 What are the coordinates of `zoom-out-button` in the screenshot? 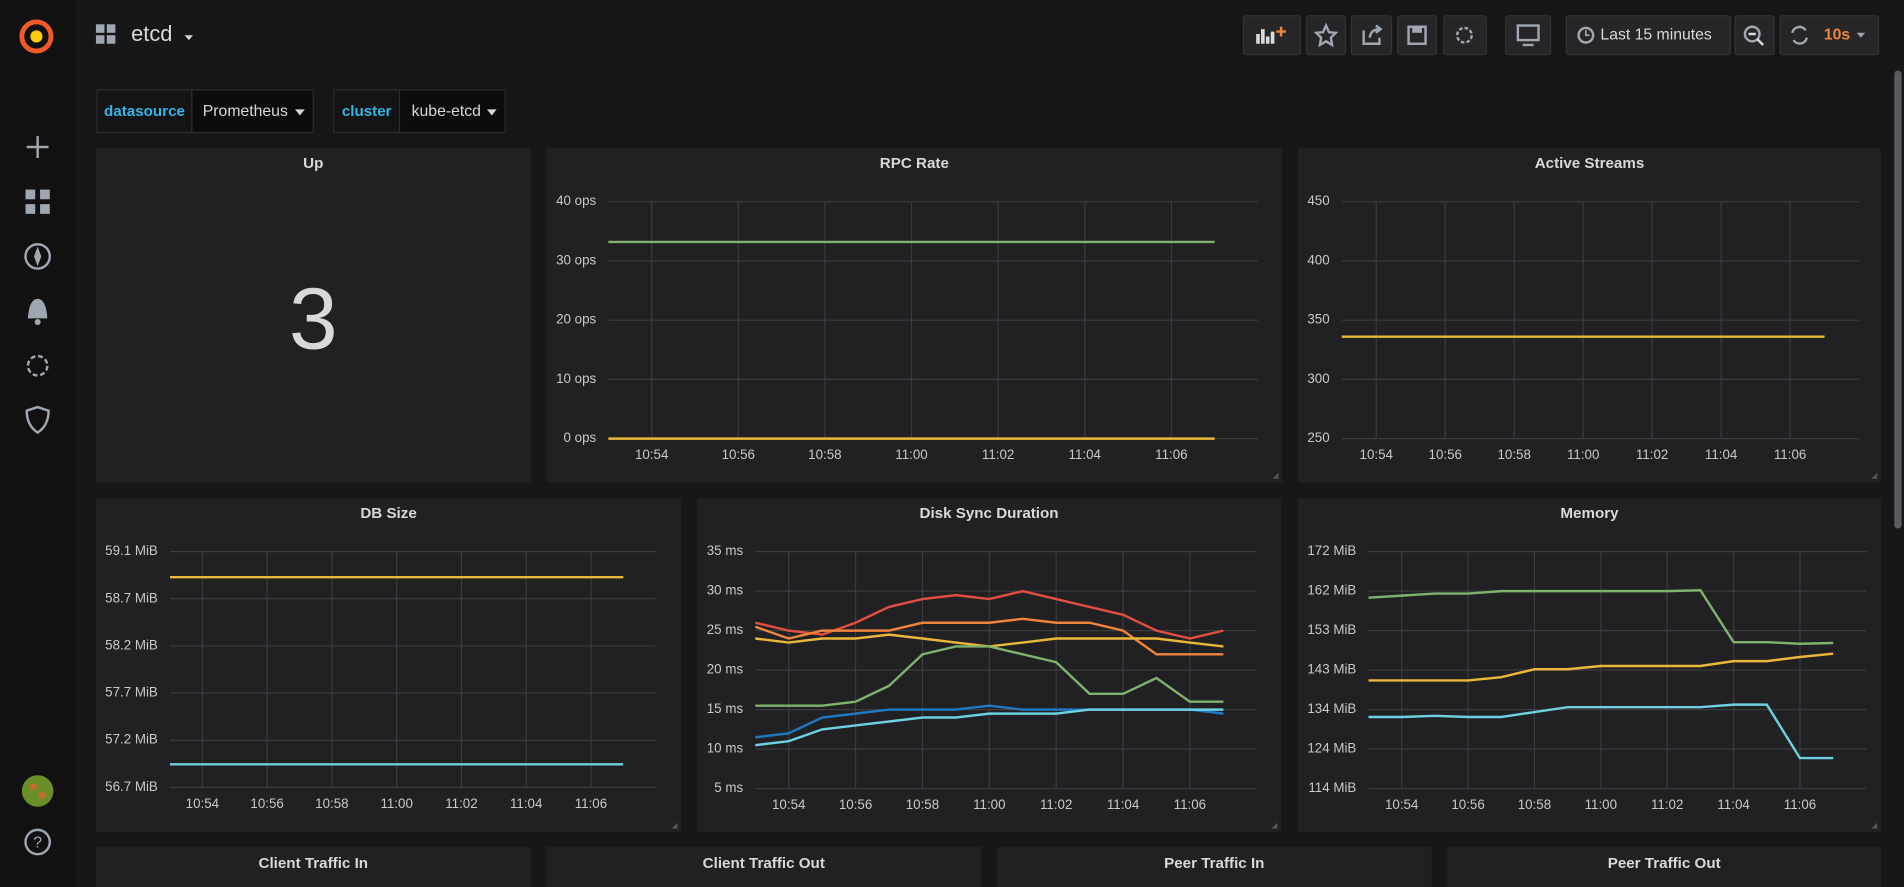 It's located at (1754, 35).